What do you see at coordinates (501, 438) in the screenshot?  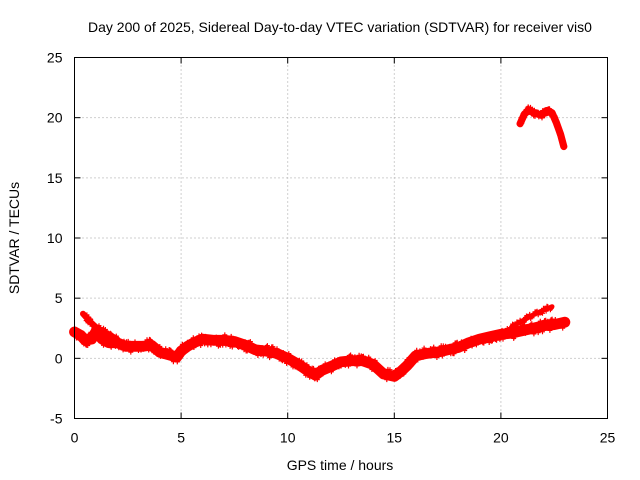 I see `x-tick-label: 20` at bounding box center [501, 438].